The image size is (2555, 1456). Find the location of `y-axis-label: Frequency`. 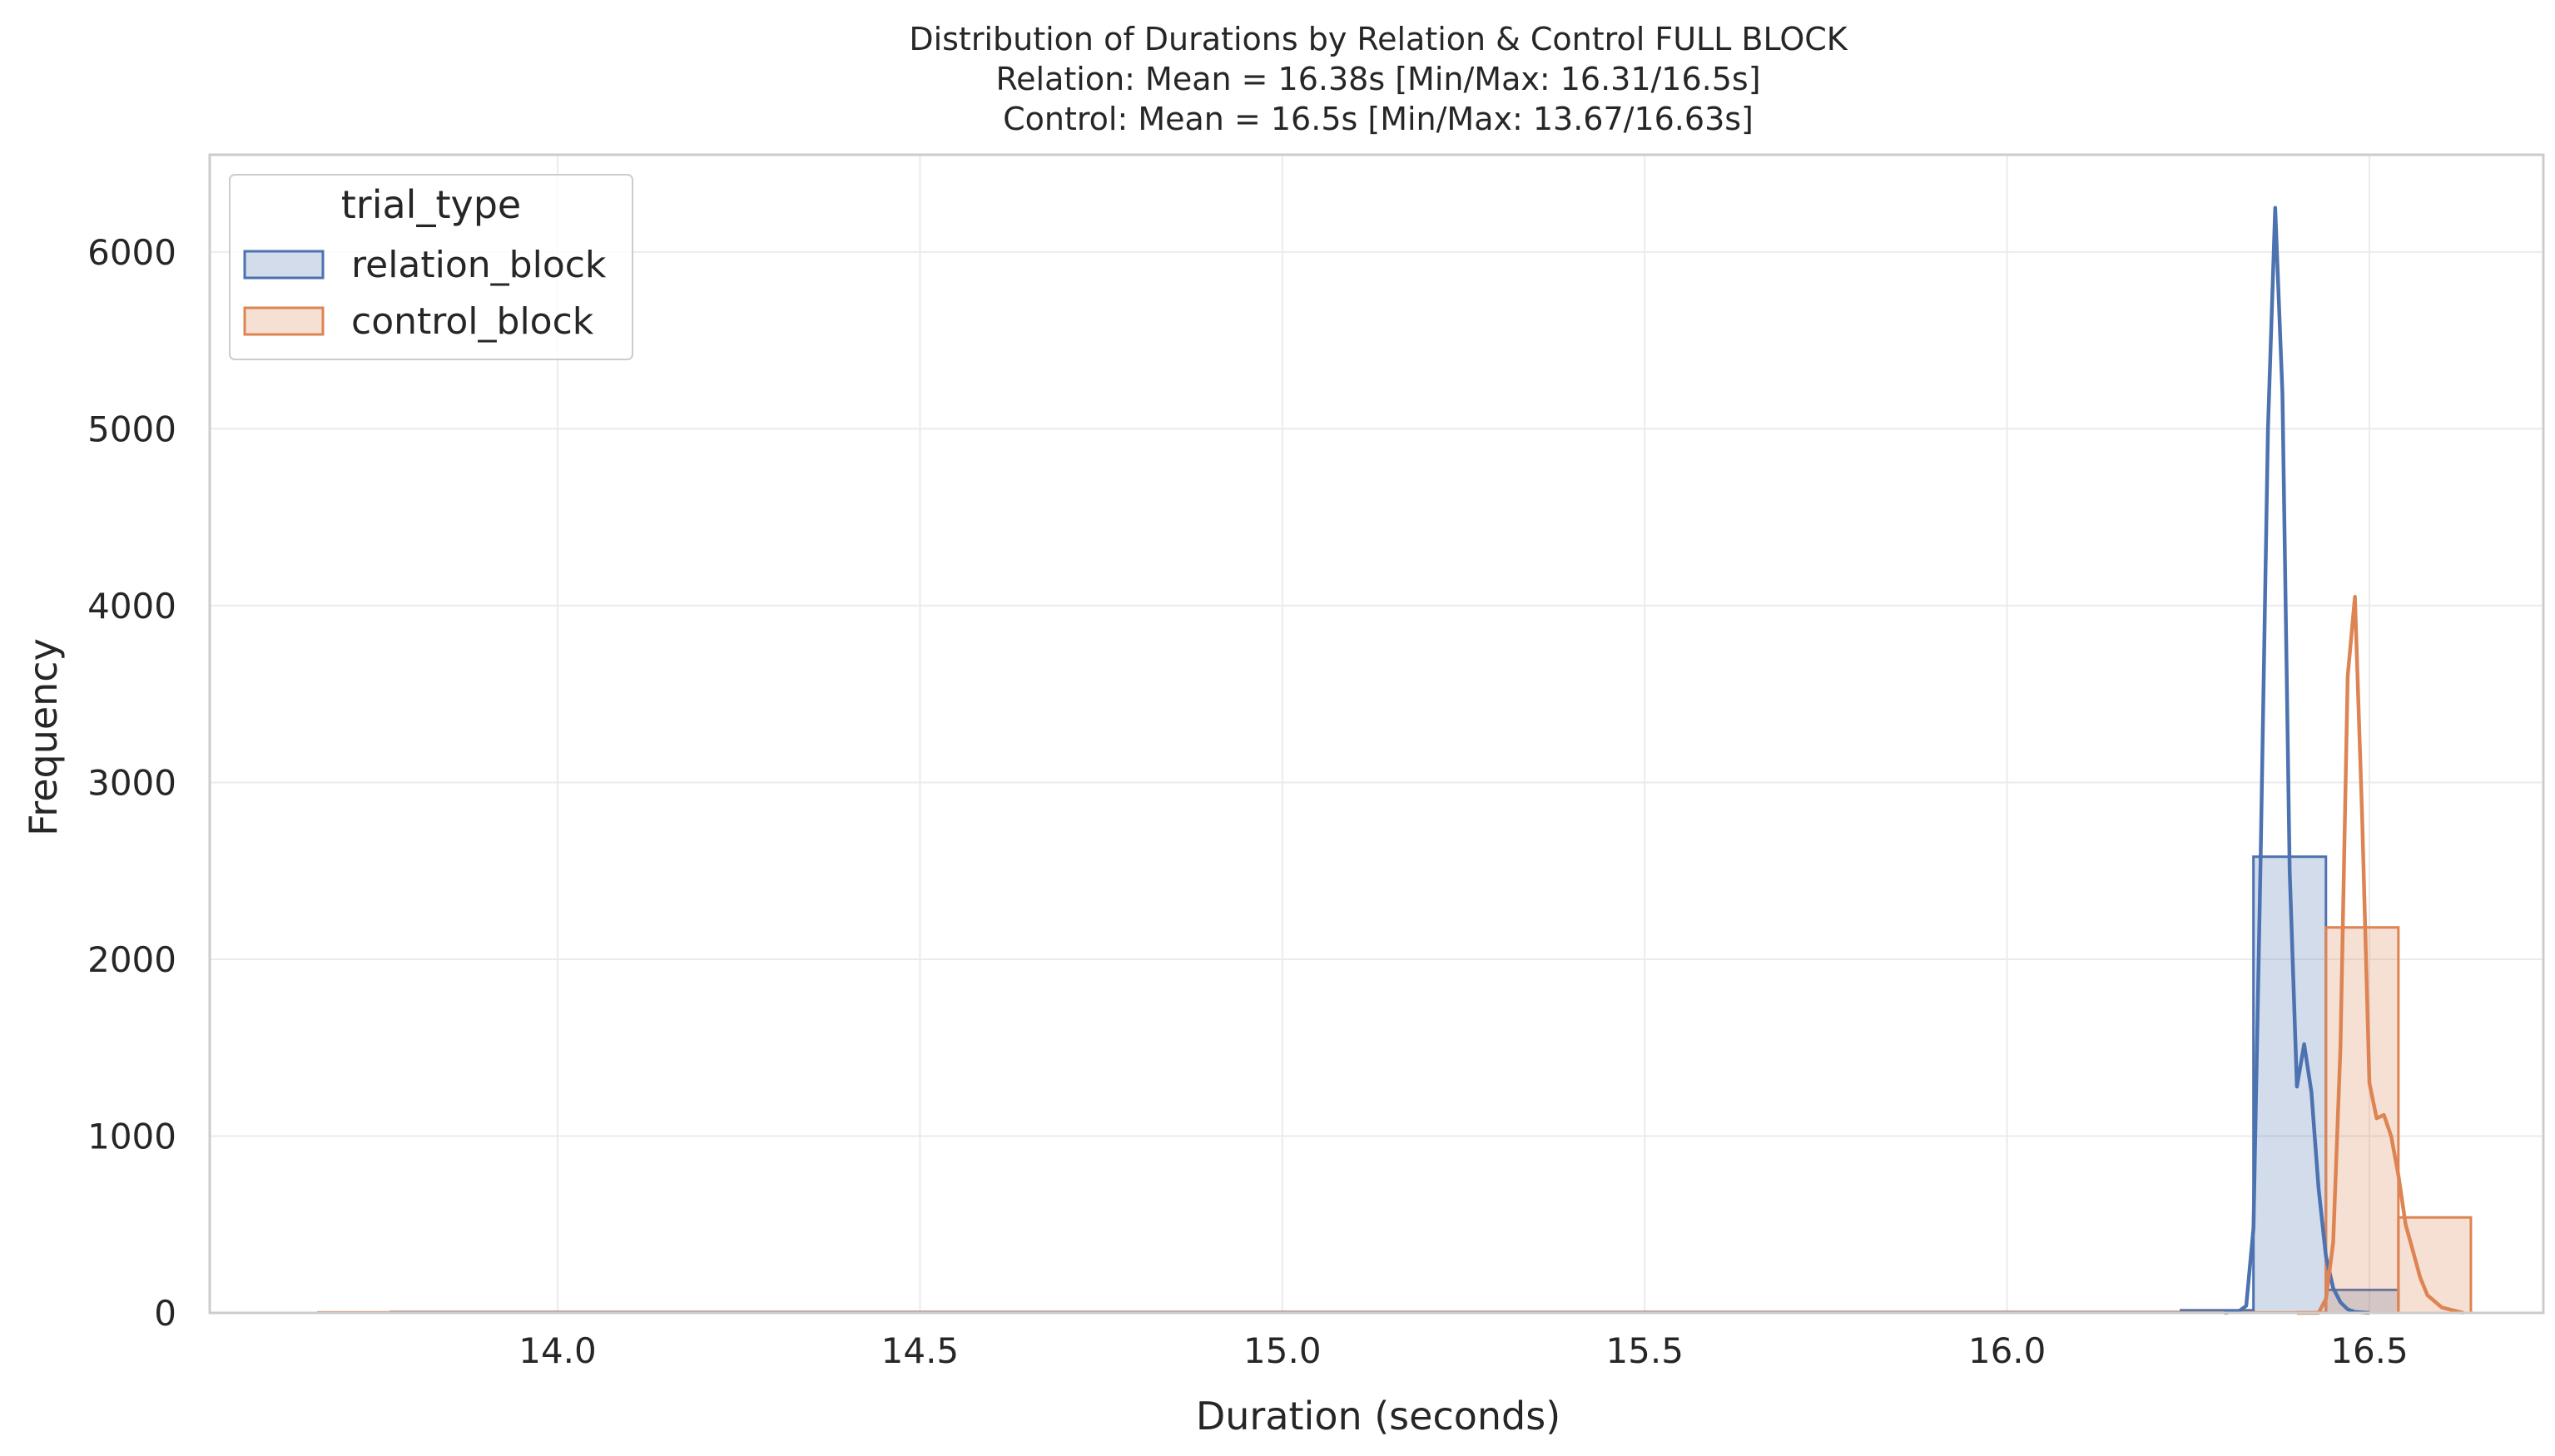

y-axis-label: Frequency is located at coordinates (43, 737).